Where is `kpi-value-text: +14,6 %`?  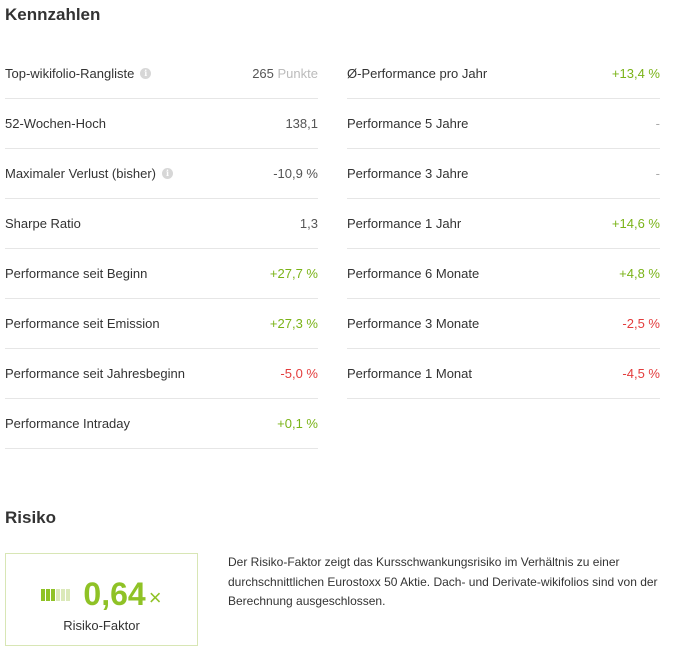 kpi-value-text: +14,6 % is located at coordinates (635, 223).